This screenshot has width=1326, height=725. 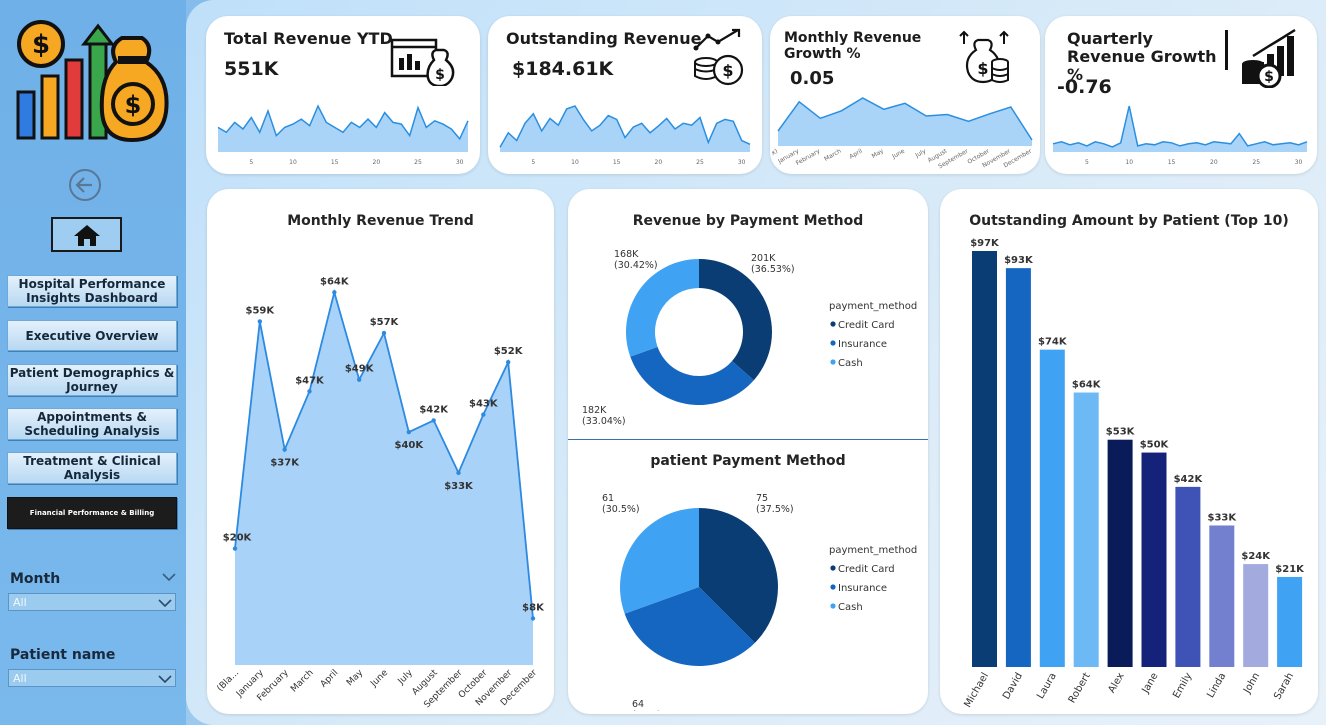 I want to click on data-label: $49K, so click(x=360, y=369).